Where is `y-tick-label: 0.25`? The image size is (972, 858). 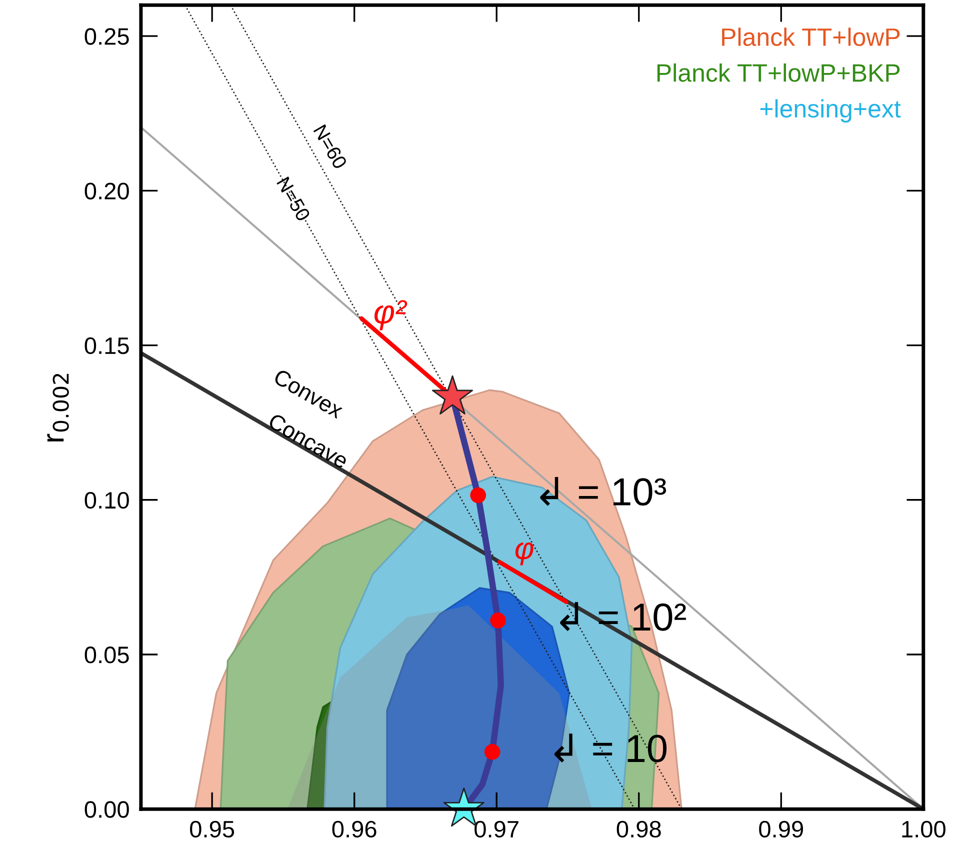
y-tick-label: 0.25 is located at coordinates (106, 36).